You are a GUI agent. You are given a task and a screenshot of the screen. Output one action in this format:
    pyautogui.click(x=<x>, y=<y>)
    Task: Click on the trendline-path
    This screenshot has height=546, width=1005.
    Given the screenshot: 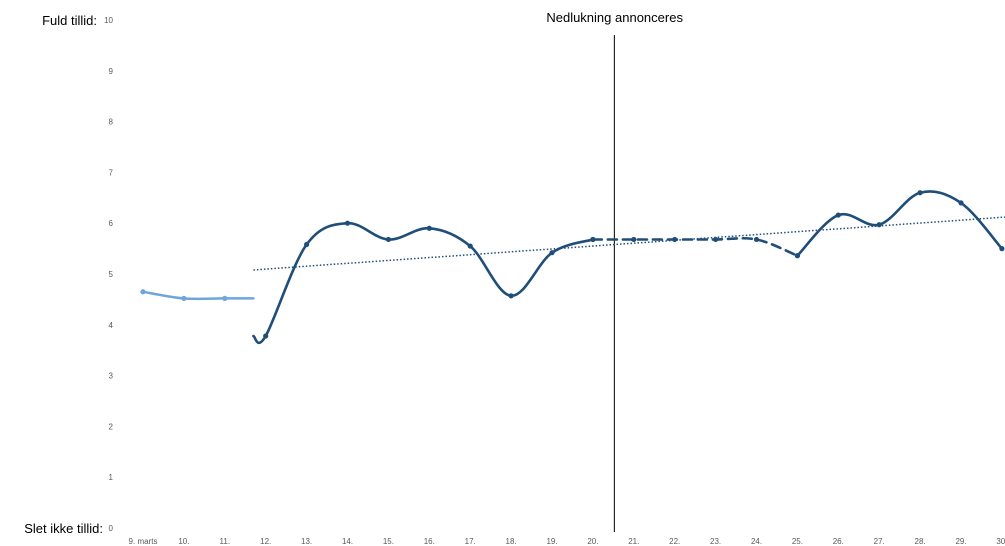 What is the action you would take?
    pyautogui.click(x=629, y=243)
    